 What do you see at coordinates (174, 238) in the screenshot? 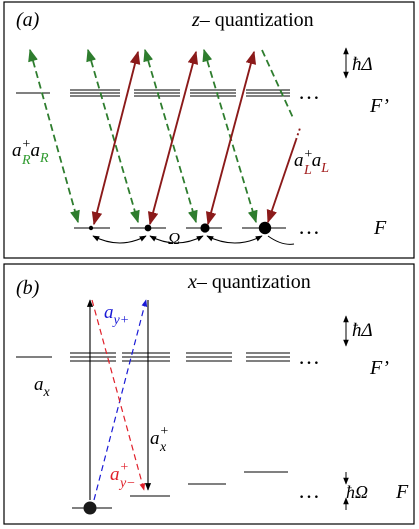
I see `coupling-label: Ω` at bounding box center [174, 238].